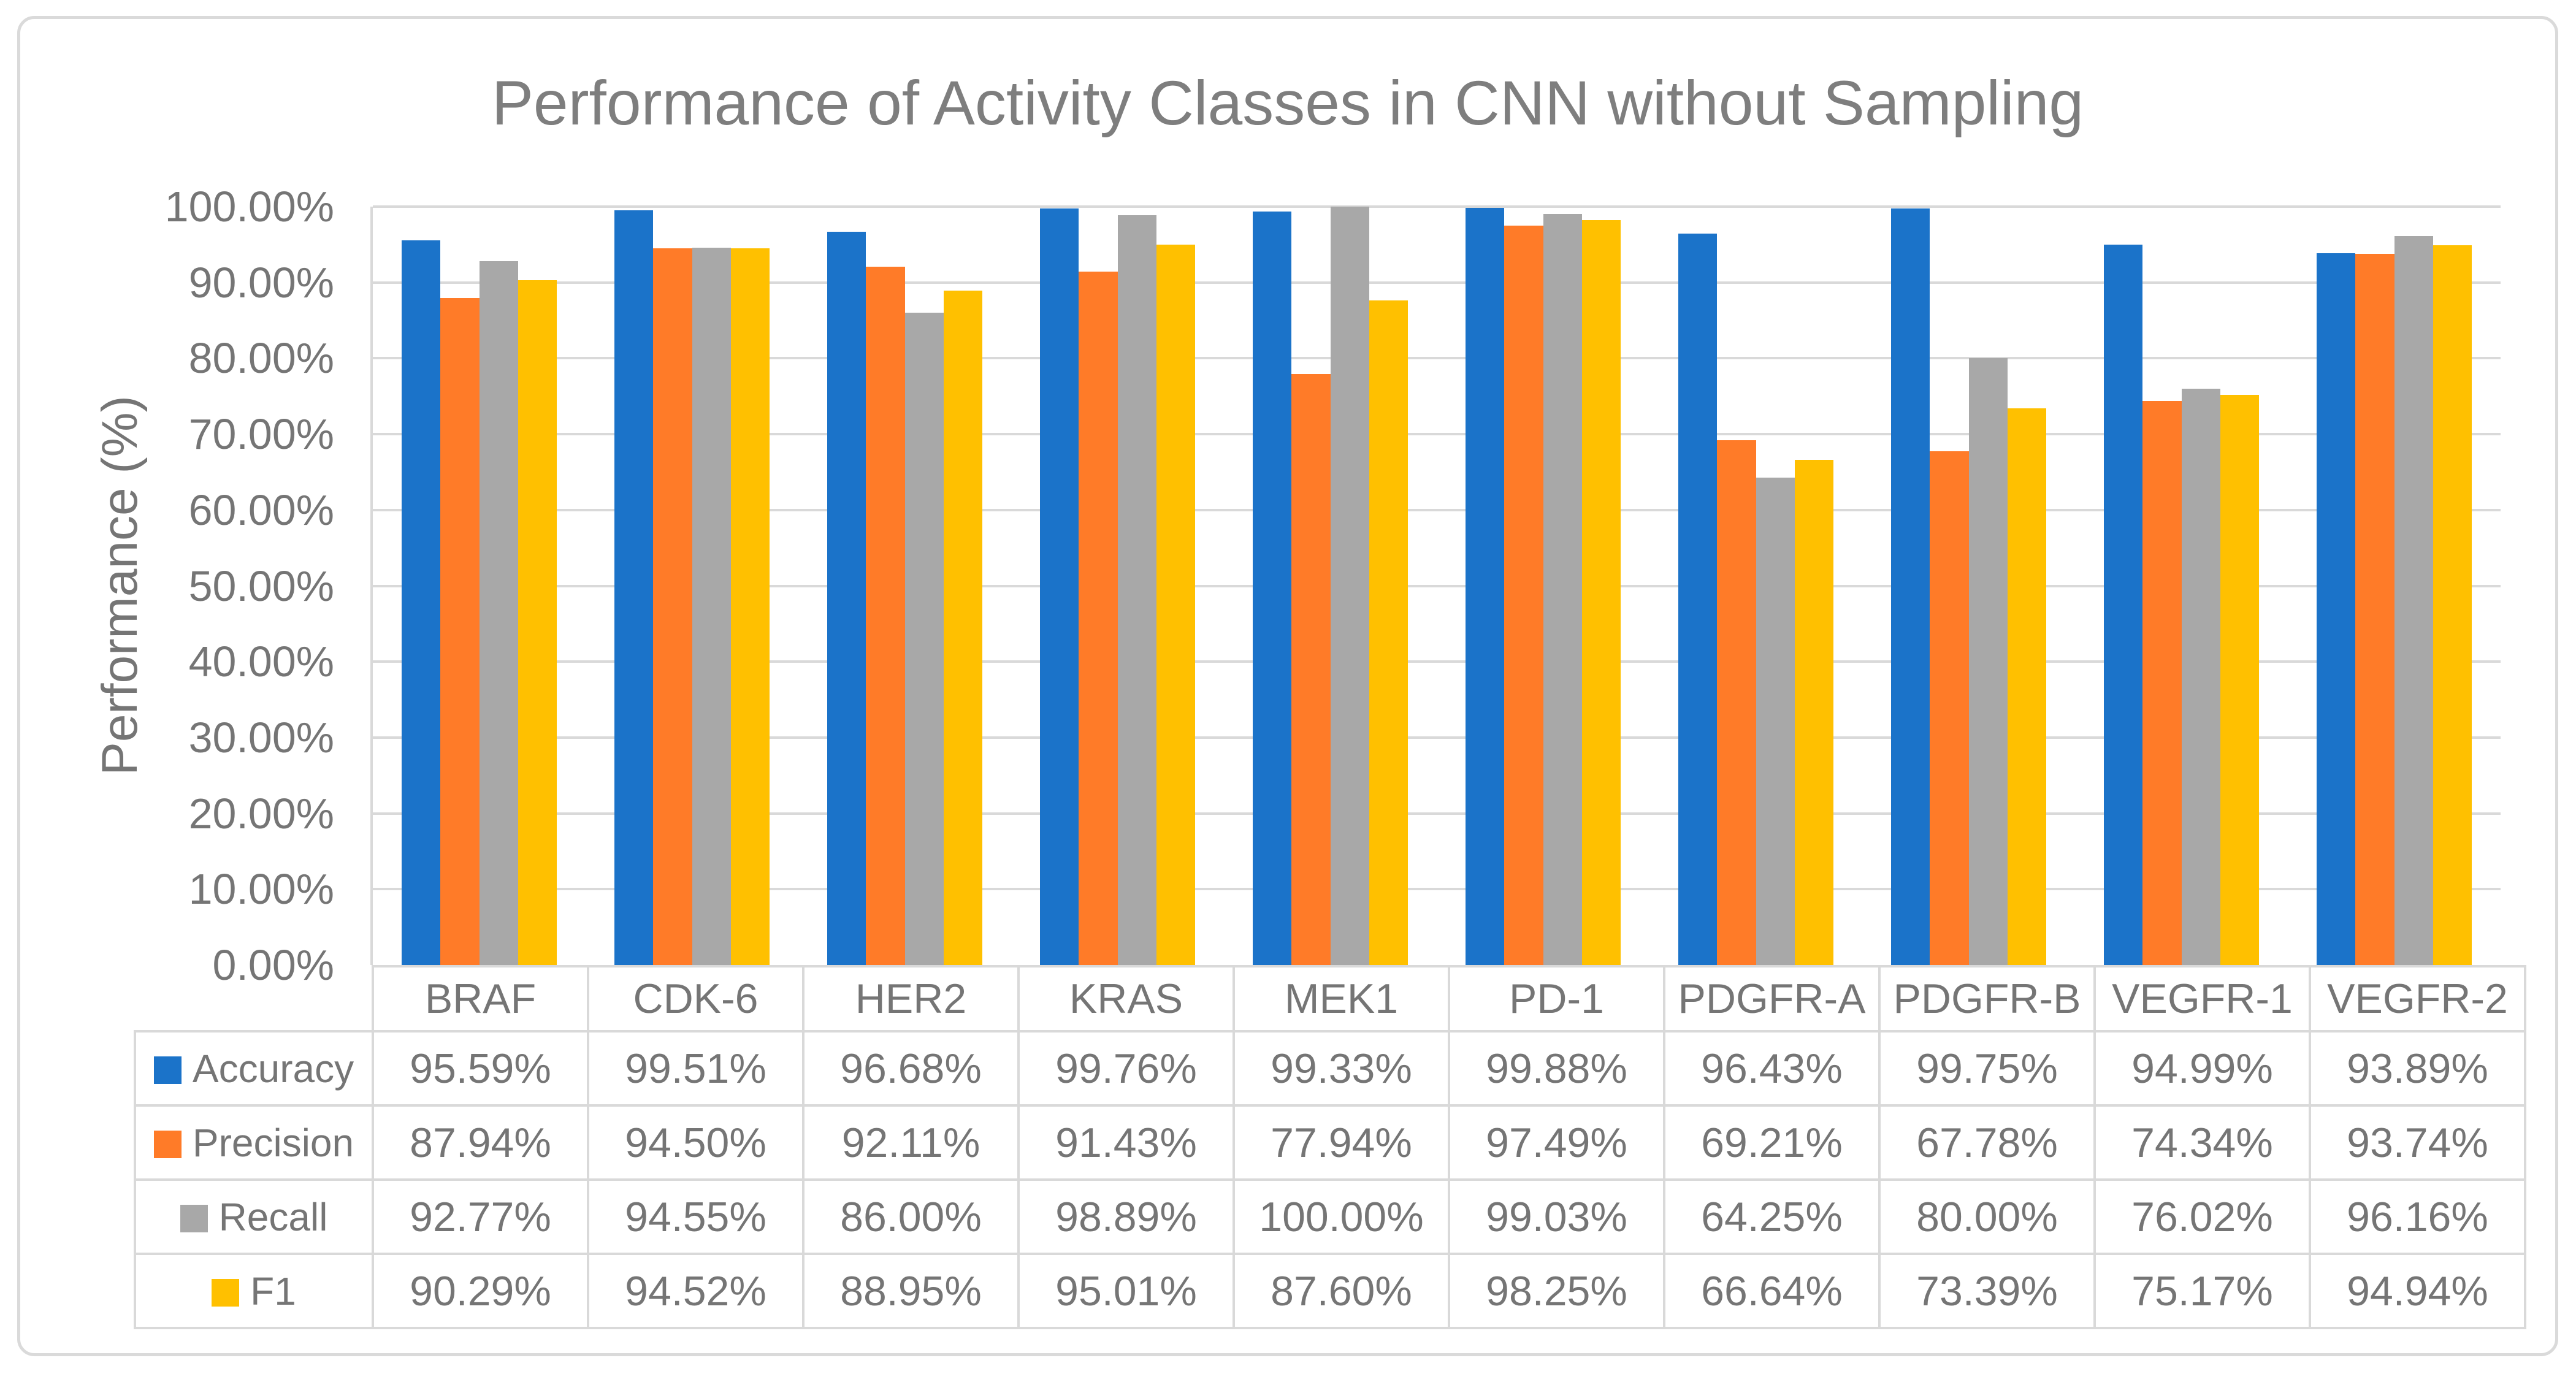 Image resolution: width=2576 pixels, height=1374 pixels. Describe the element at coordinates (1813, 712) in the screenshot. I see `bar-f1-pdgfr-a` at that location.